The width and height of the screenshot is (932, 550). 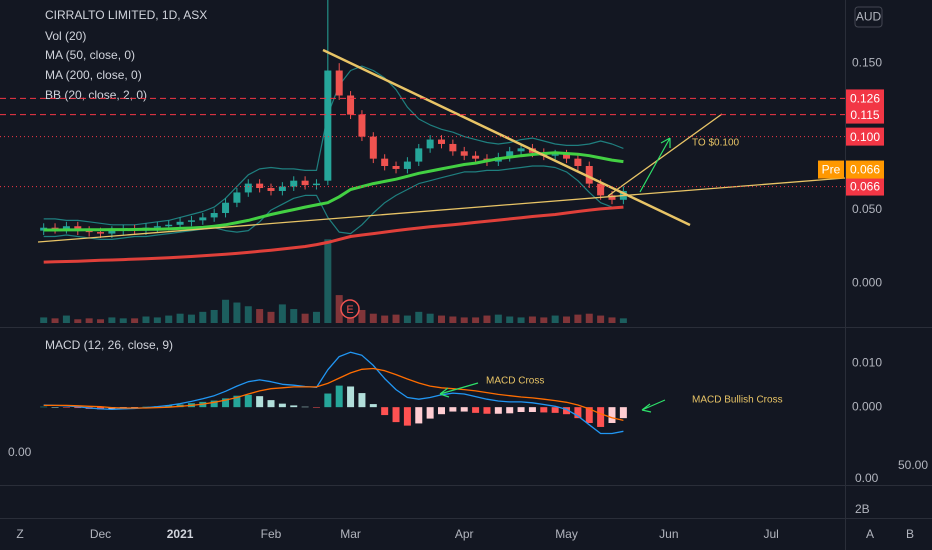 What do you see at coordinates (350, 534) in the screenshot?
I see `x-tick-label: Mar` at bounding box center [350, 534].